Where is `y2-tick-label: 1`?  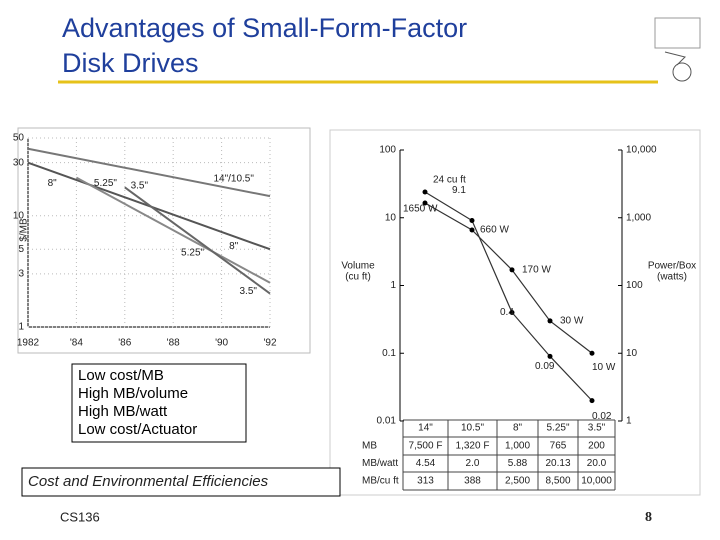
y2-tick-label: 1 is located at coordinates (629, 421).